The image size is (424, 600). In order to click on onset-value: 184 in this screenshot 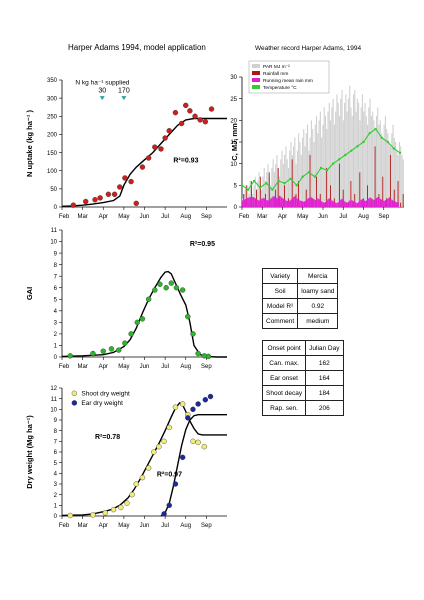, I will do `click(324, 393)`.